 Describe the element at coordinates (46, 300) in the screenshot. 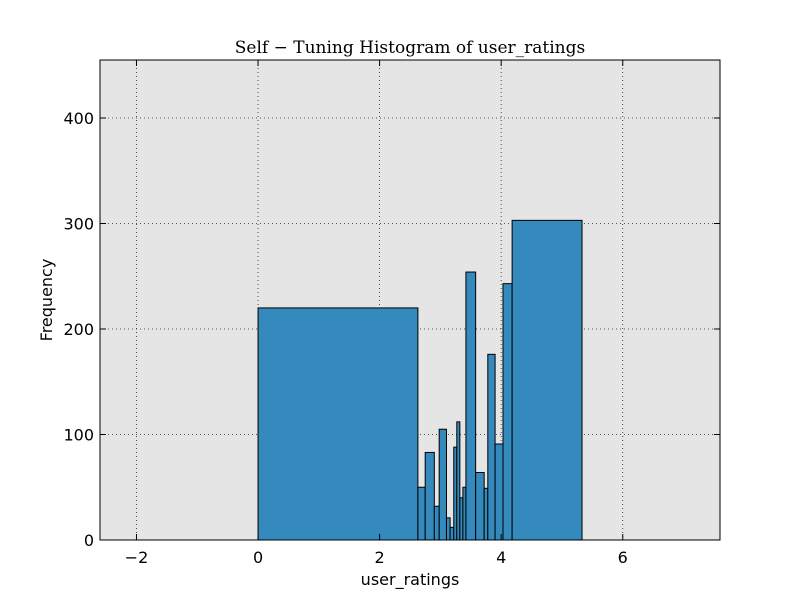

I see `y-axis-label: Frequency` at that location.